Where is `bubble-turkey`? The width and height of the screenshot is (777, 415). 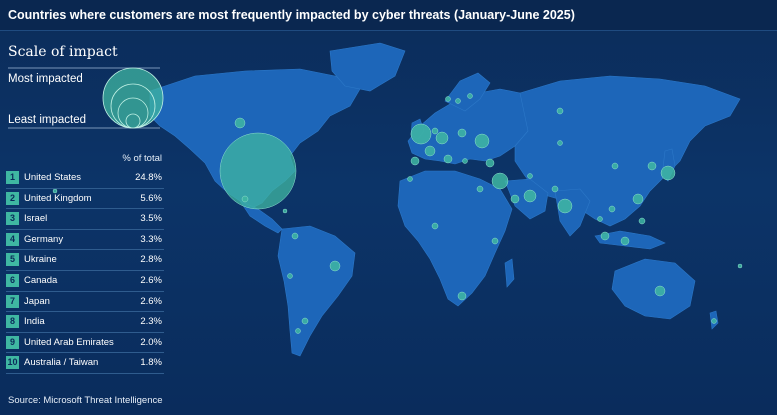 bubble-turkey is located at coordinates (490, 163).